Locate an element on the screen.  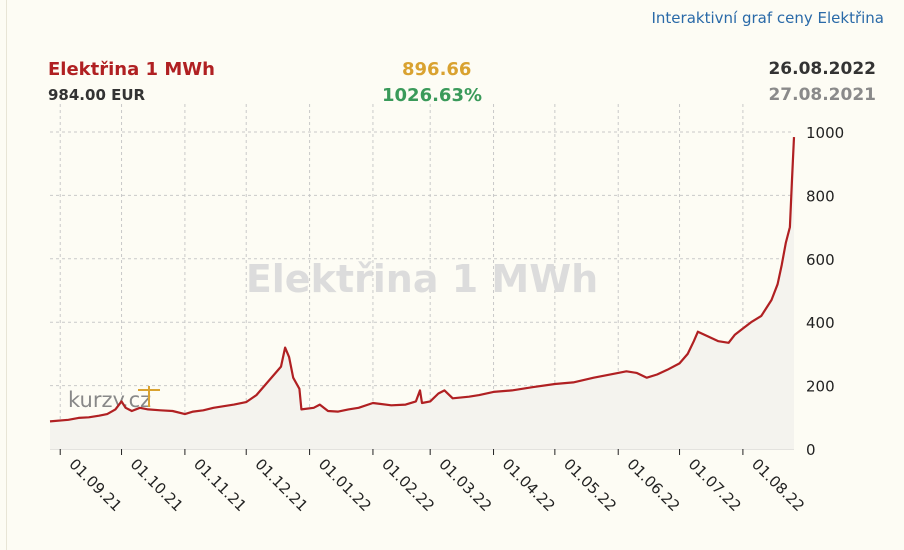
y-axis-ticks: 0 200 400 600 800 1000 is located at coordinates (825, 291).